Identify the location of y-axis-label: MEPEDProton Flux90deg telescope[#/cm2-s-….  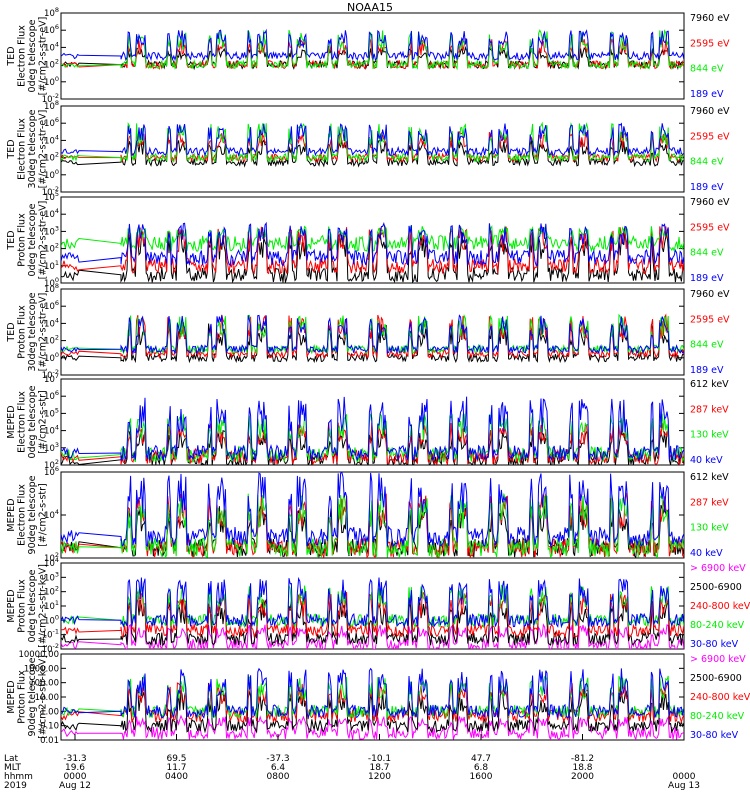
(27, 697).